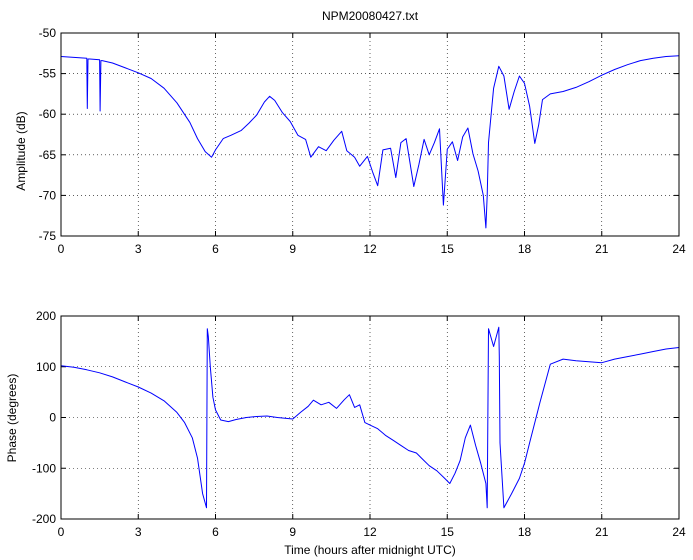 The height and width of the screenshot is (560, 693). I want to click on amplitude-y-tick-label: -55, so click(48, 74).